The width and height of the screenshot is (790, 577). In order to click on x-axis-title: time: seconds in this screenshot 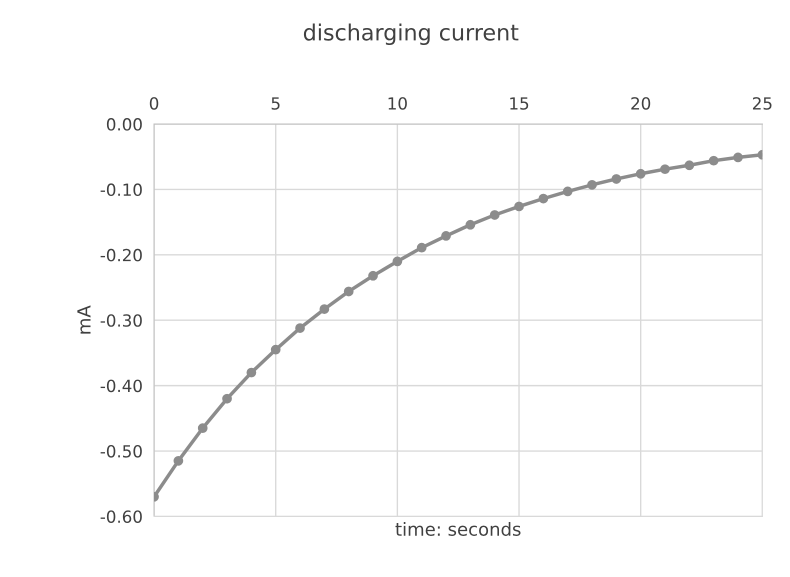, I will do `click(458, 529)`.